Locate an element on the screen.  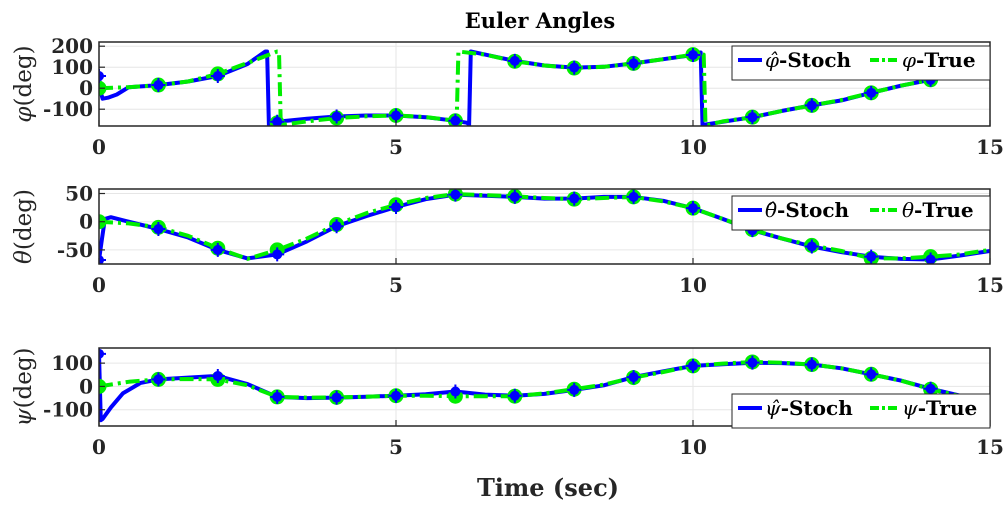
y-axis-label: ψ(deg) is located at coordinates (24, 386).